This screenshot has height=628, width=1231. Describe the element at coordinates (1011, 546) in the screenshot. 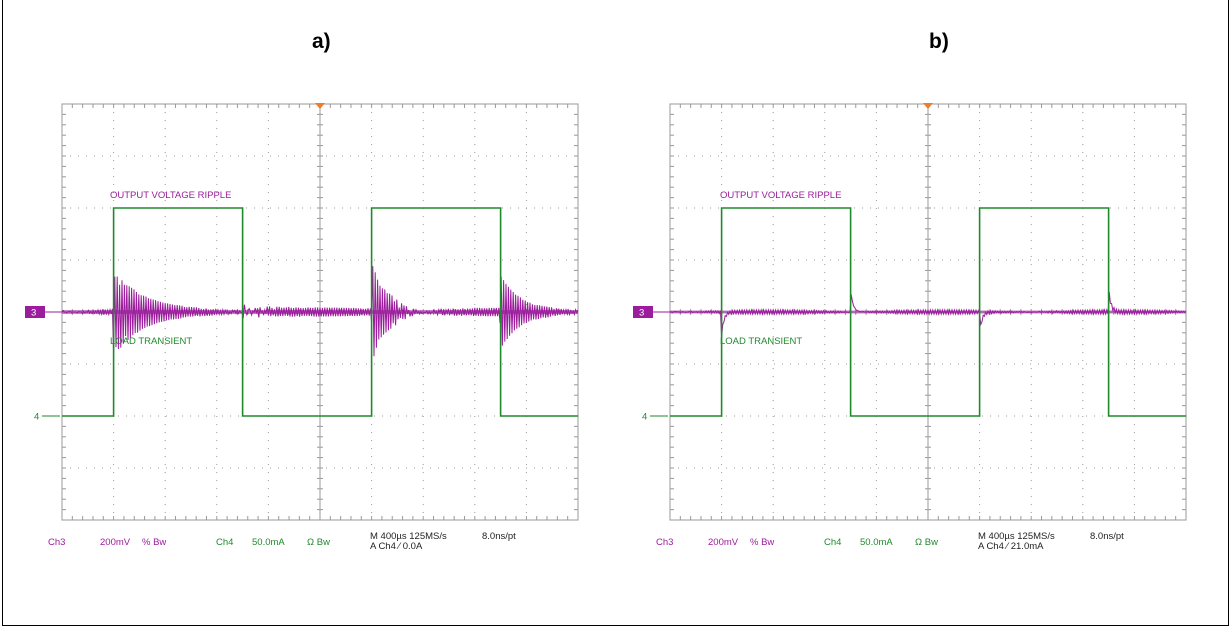

I see `readout-trigger: A Ch4 ⁄ 21.0mA` at that location.